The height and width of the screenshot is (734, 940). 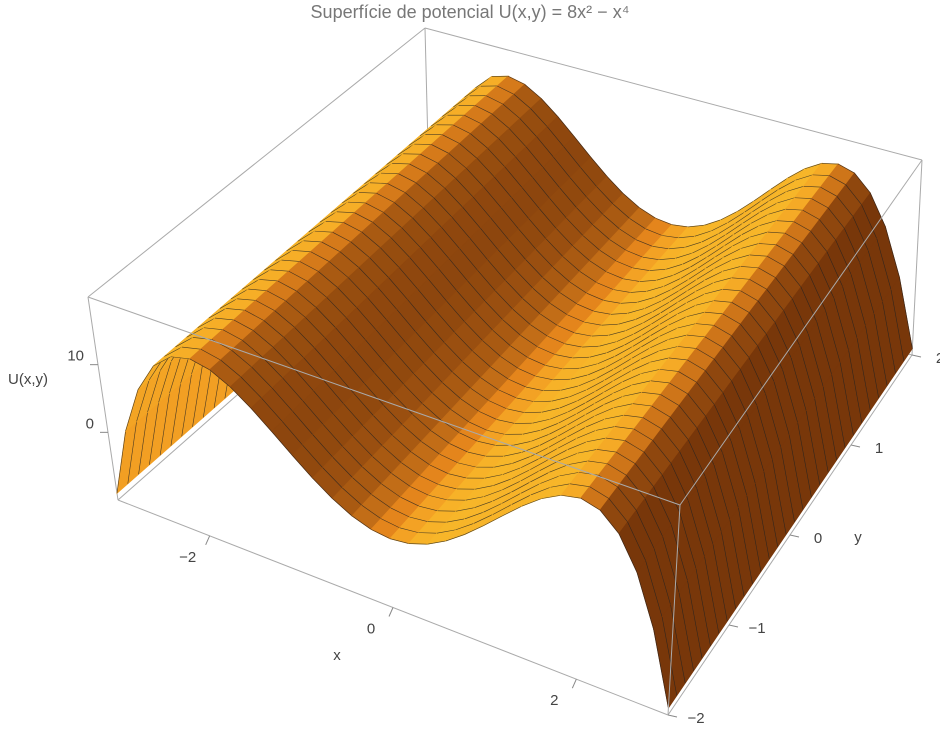 I want to click on z-tick-label: 0, so click(x=90, y=423).